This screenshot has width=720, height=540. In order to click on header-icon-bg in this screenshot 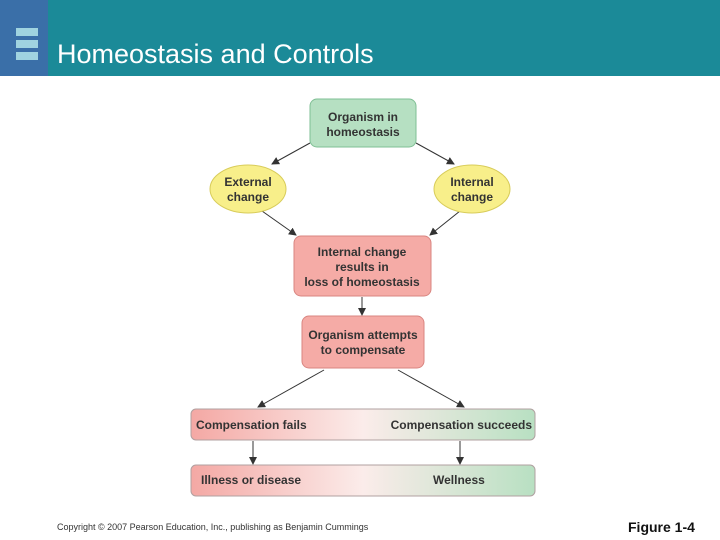, I will do `click(24, 38)`.